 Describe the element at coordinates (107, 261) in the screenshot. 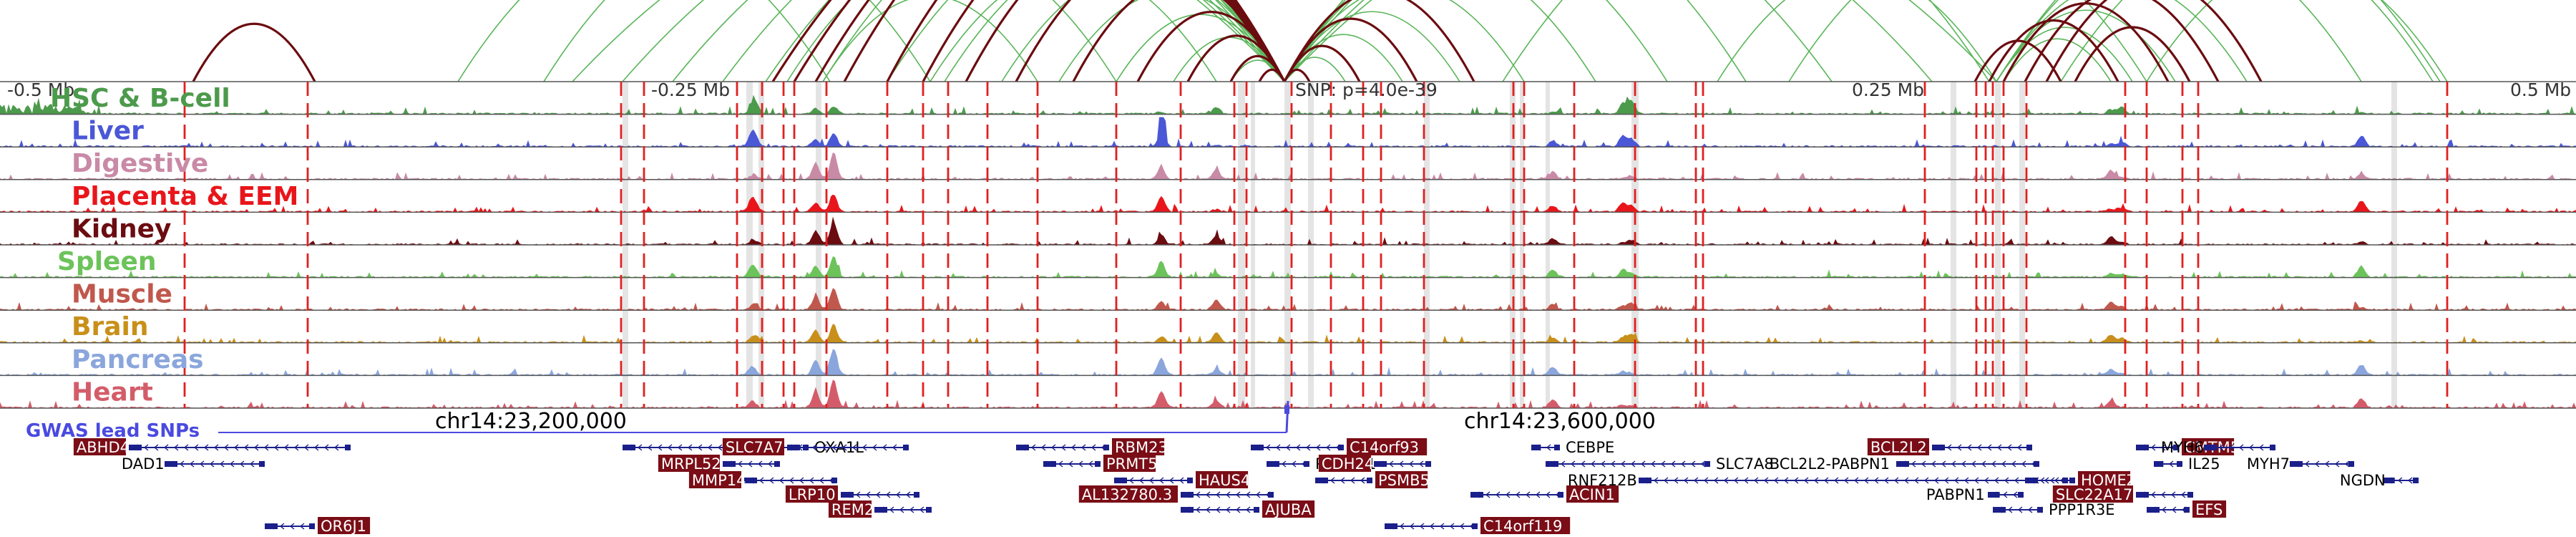

I see `track-label: Spleen` at that location.